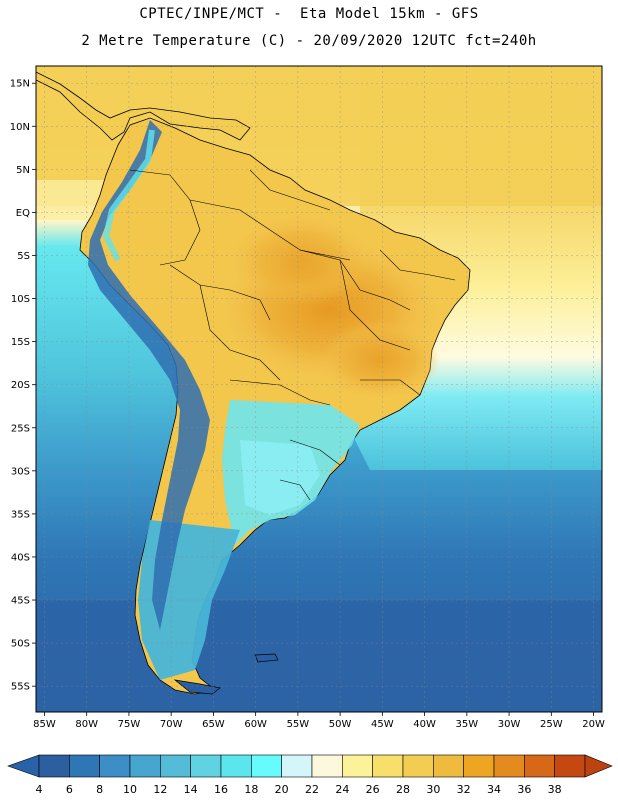 This screenshot has width=618, height=800. What do you see at coordinates (251, 789) in the screenshot?
I see `colorbar-label: 18` at bounding box center [251, 789].